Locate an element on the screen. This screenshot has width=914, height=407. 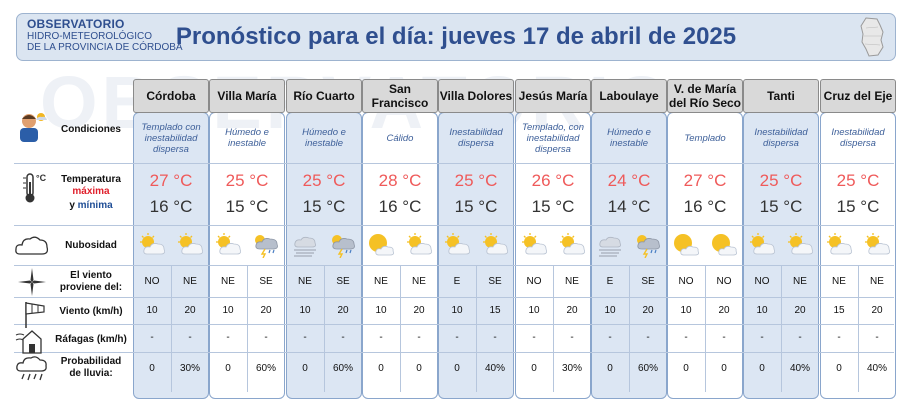
fog-icon is located at coordinates (610, 245).